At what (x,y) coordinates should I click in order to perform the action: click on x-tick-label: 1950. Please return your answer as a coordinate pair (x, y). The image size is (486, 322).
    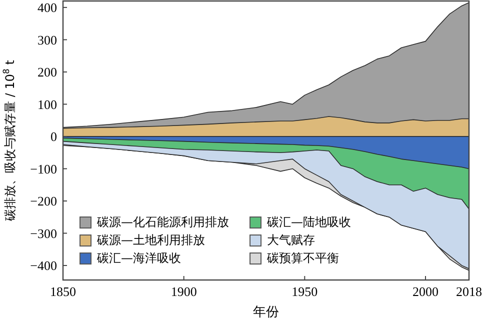
    Looking at the image, I should click on (305, 291).